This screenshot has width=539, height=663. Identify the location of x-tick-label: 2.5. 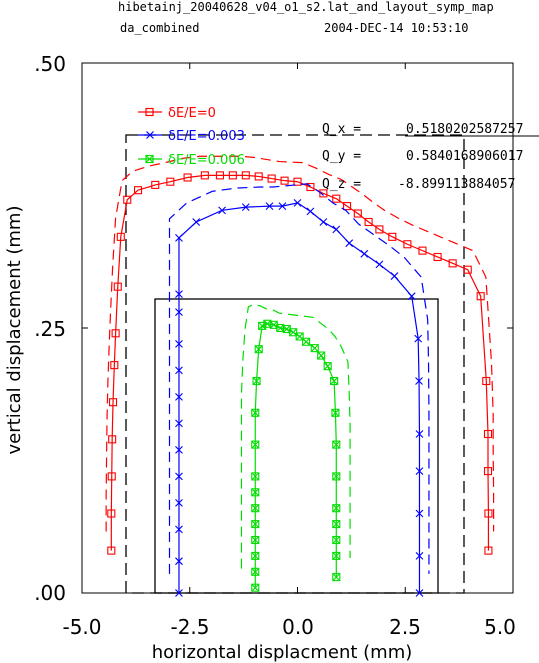
(405, 627).